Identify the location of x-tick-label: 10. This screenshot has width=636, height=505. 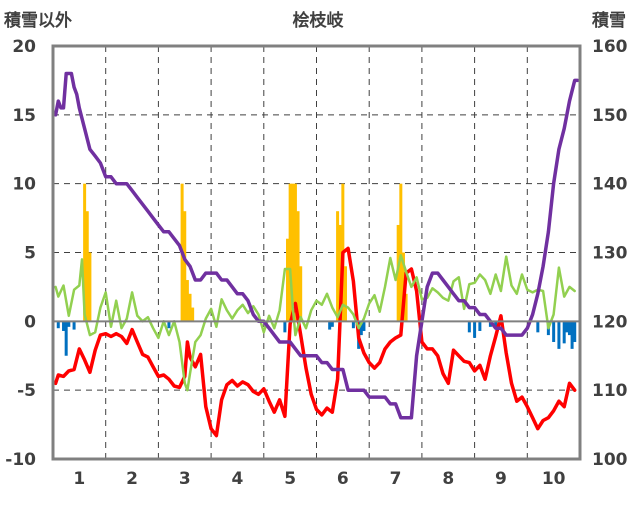
(554, 479).